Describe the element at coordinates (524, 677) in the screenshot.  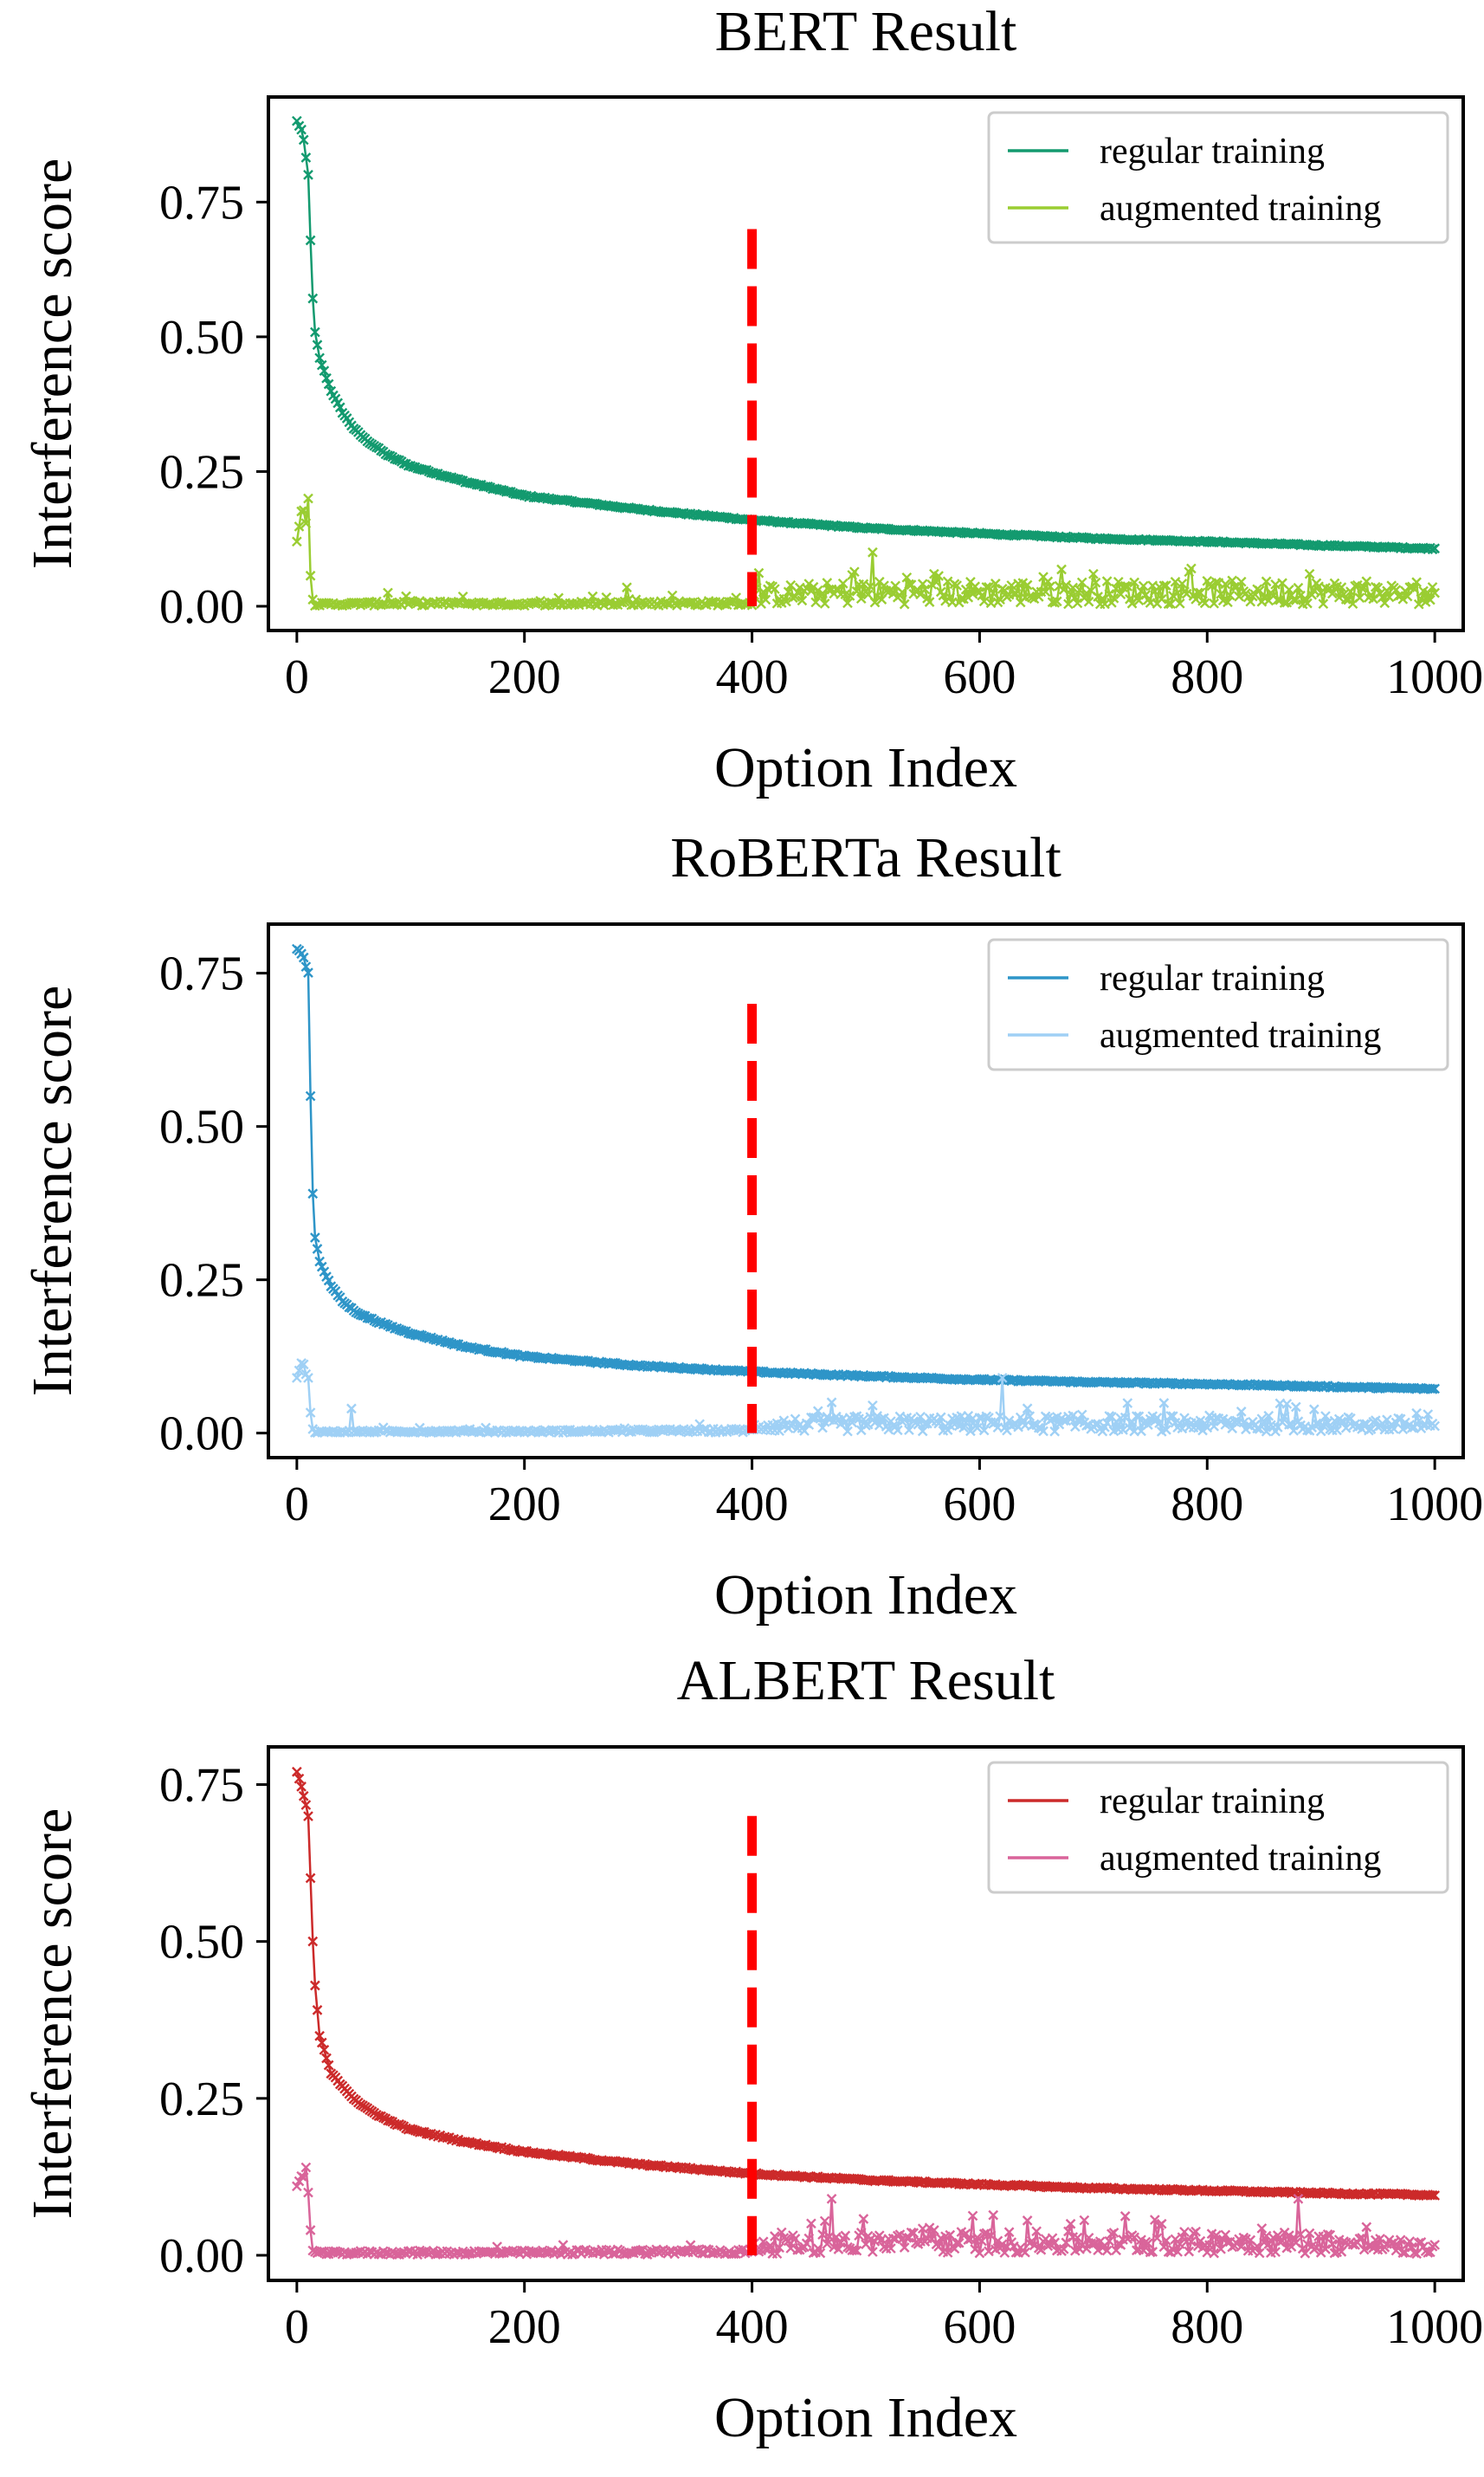
I see `x-tick-label: 200` at that location.